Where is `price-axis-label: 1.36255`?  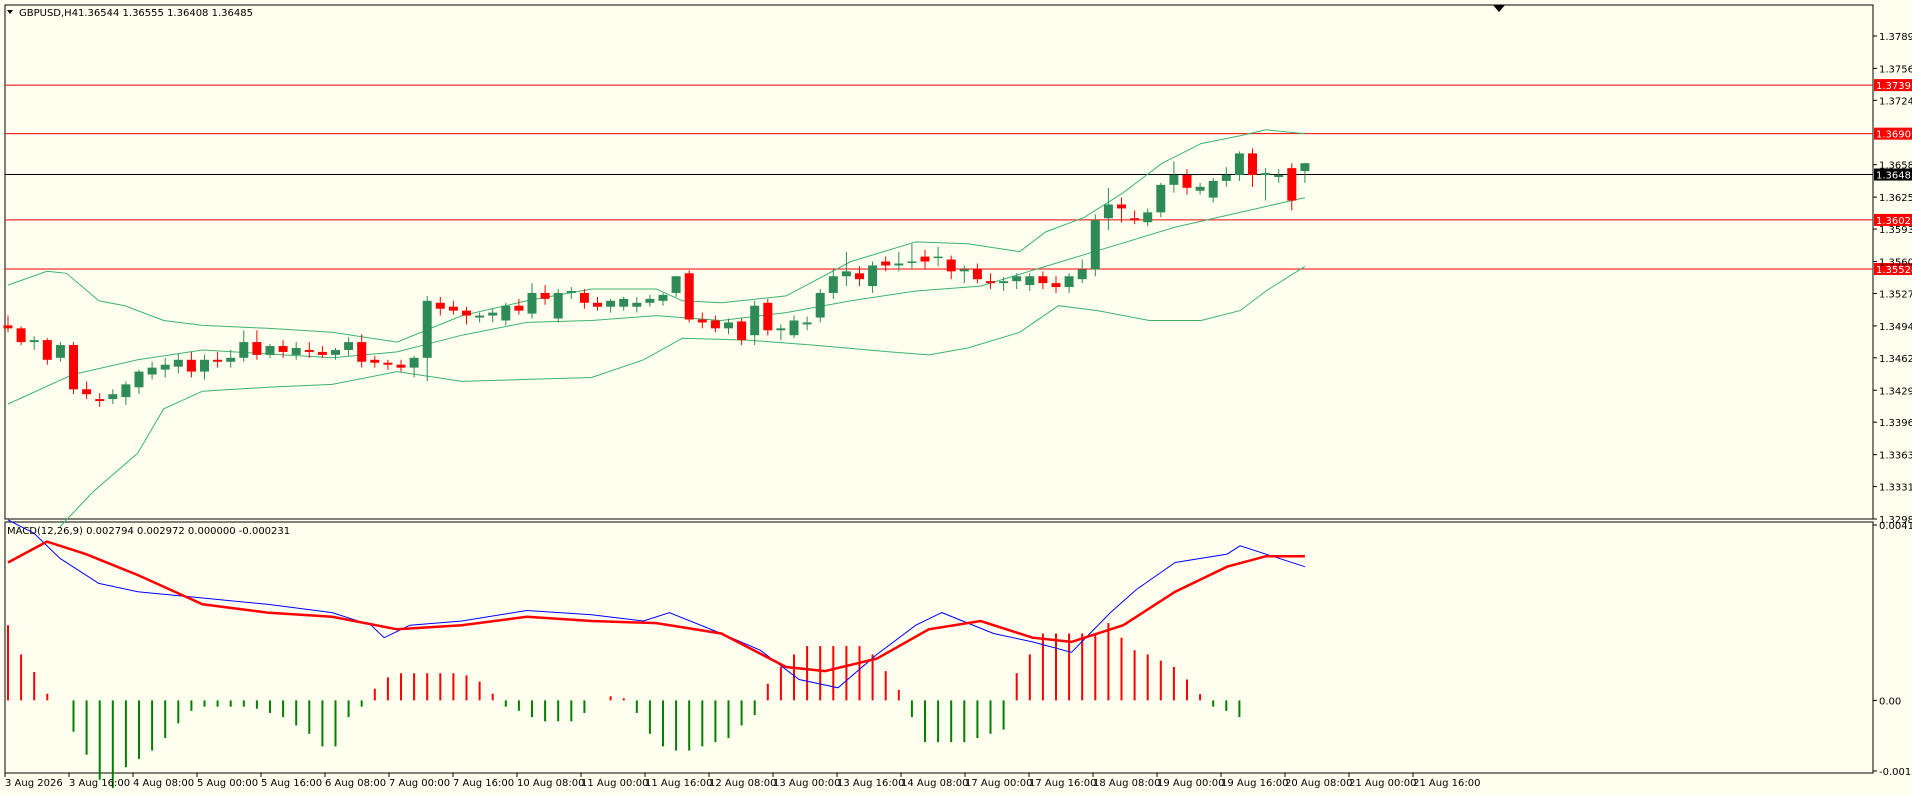 price-axis-label: 1.36255 is located at coordinates (1895, 198).